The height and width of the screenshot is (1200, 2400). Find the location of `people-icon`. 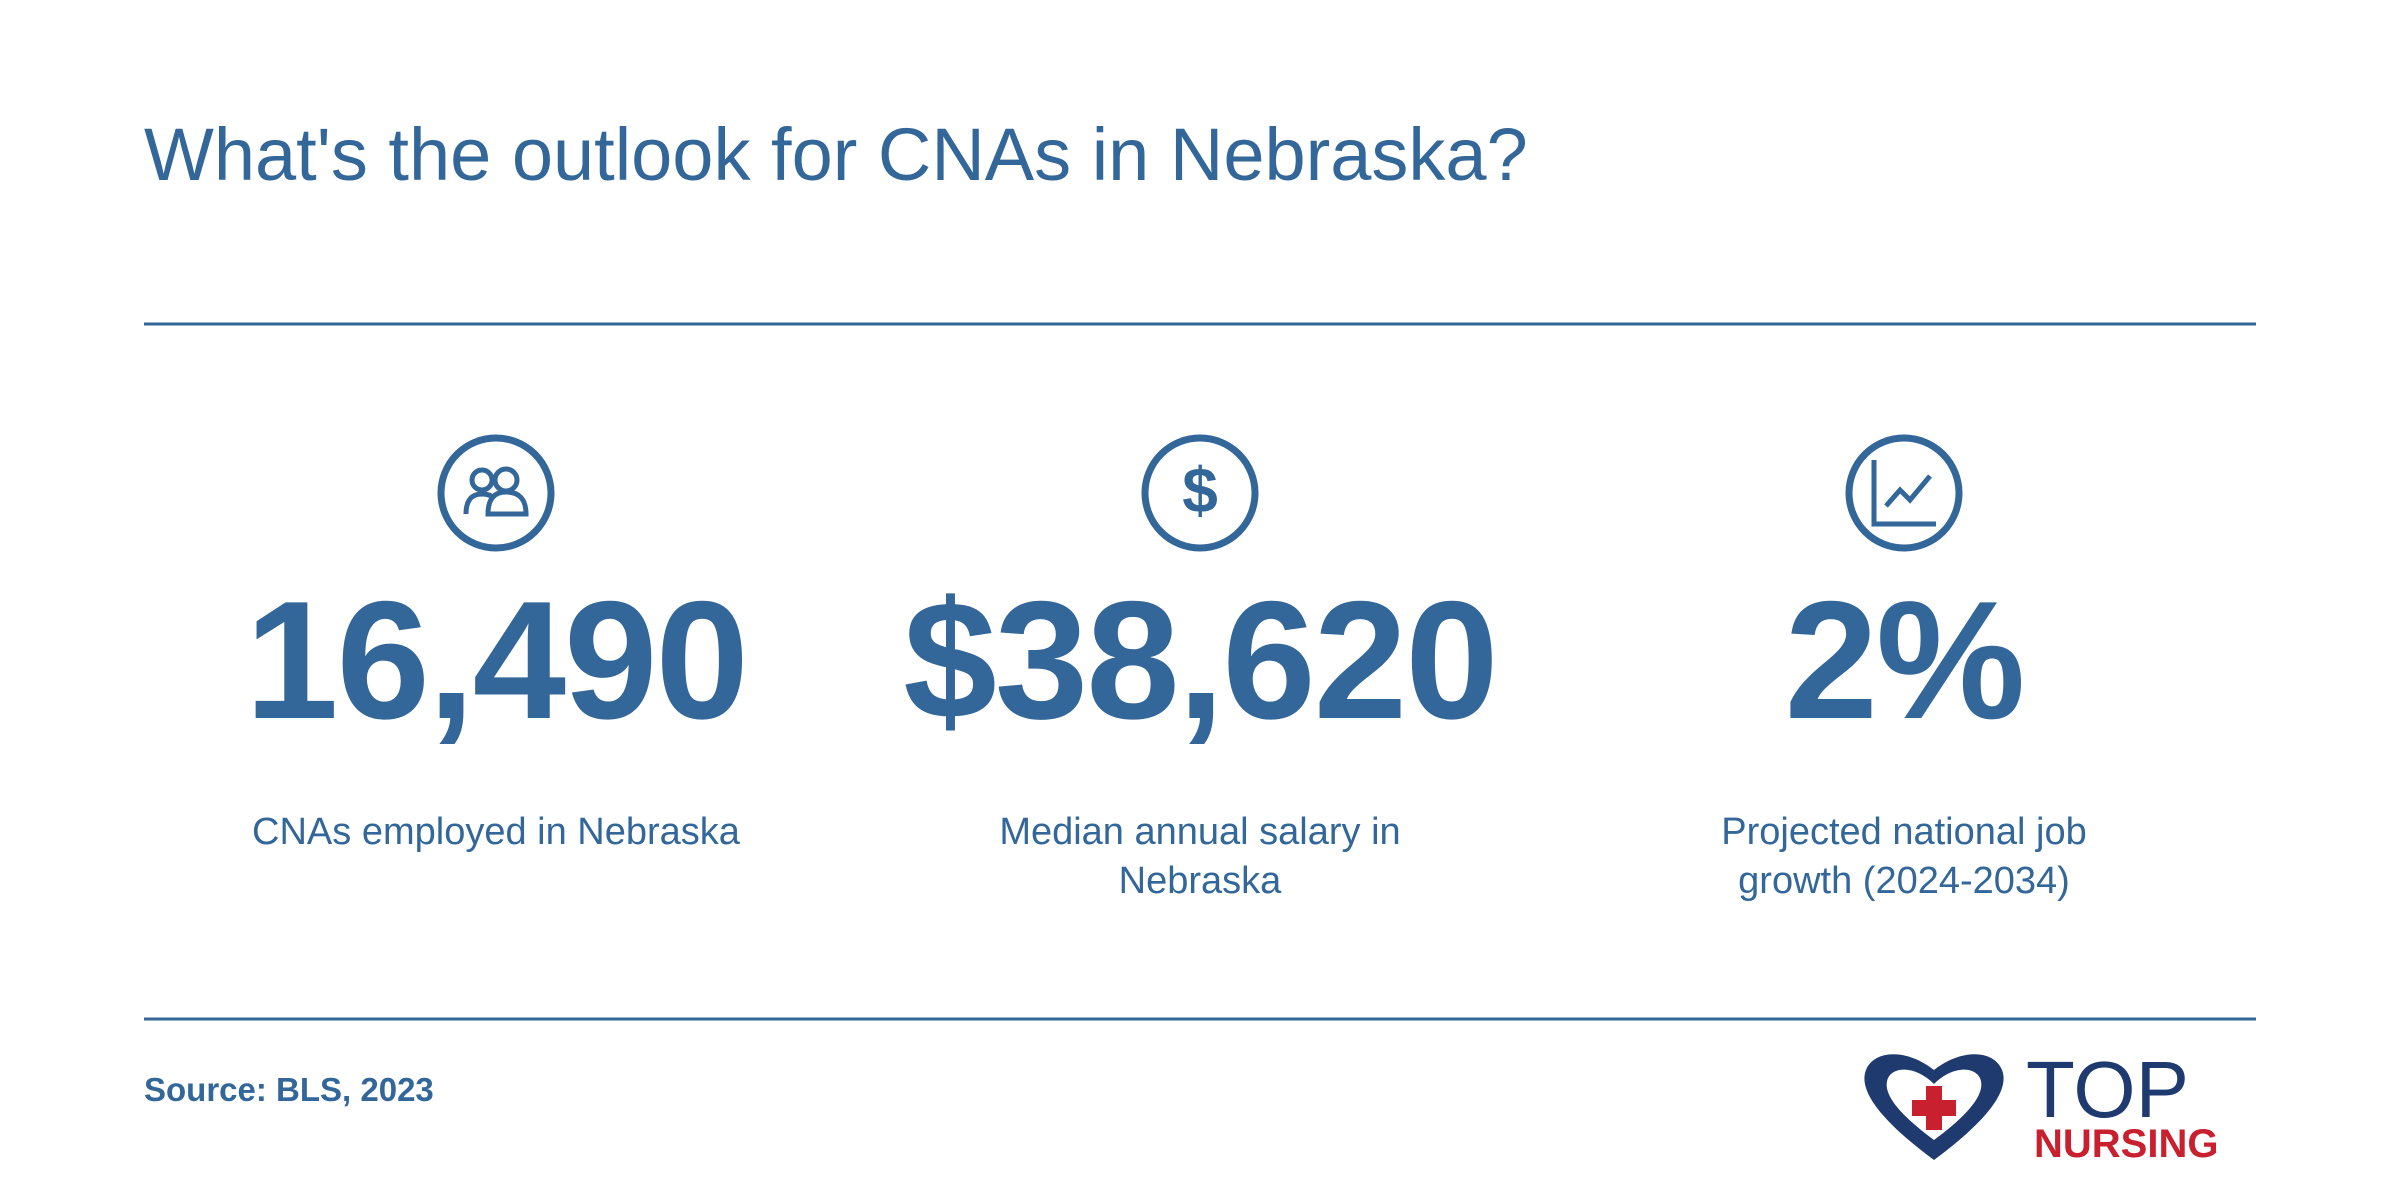

people-icon is located at coordinates (496, 493).